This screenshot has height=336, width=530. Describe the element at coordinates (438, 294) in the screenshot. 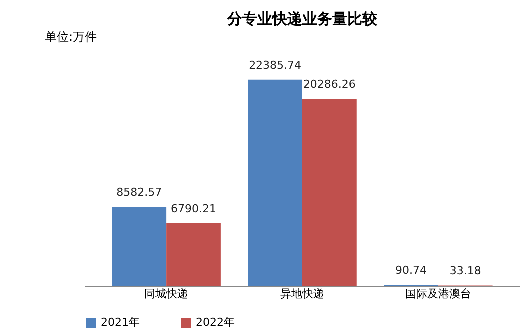

I see `x-tick-label: 国际及港澳台` at that location.